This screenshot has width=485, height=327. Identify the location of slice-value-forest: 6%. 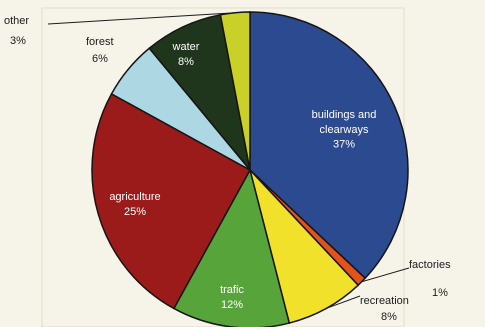
(100, 59).